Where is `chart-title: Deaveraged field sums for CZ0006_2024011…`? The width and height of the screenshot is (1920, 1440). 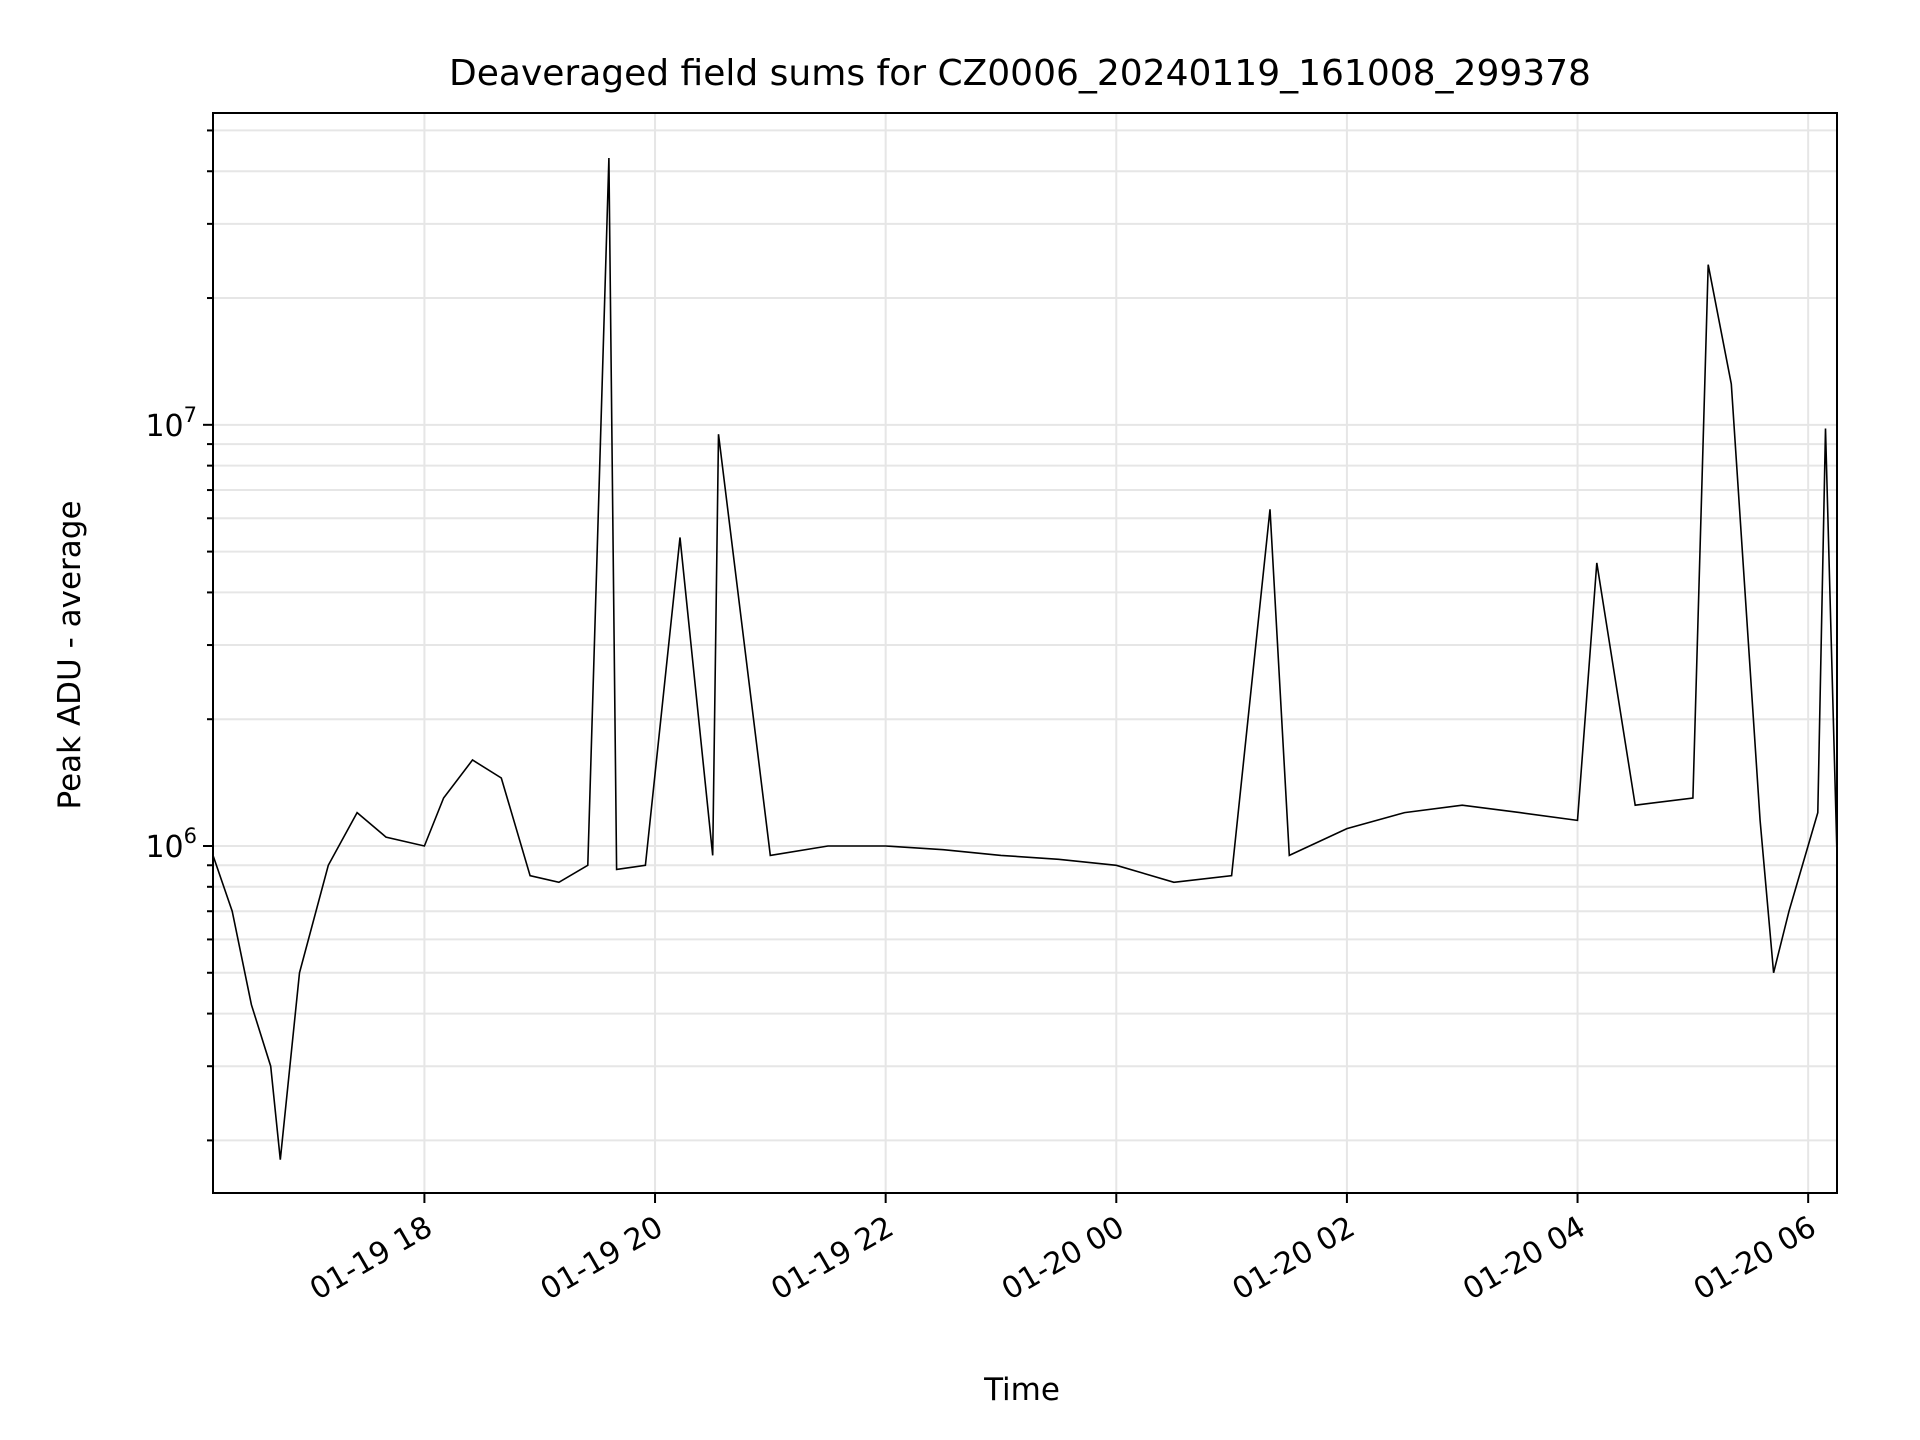
chart-title: Deaveraged field sums for CZ0006_2024011… is located at coordinates (1020, 73).